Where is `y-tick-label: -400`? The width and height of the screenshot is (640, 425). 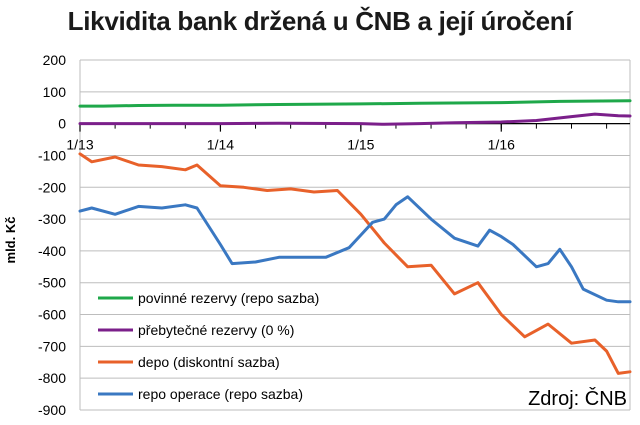 y-tick-label: -400 is located at coordinates (52, 251).